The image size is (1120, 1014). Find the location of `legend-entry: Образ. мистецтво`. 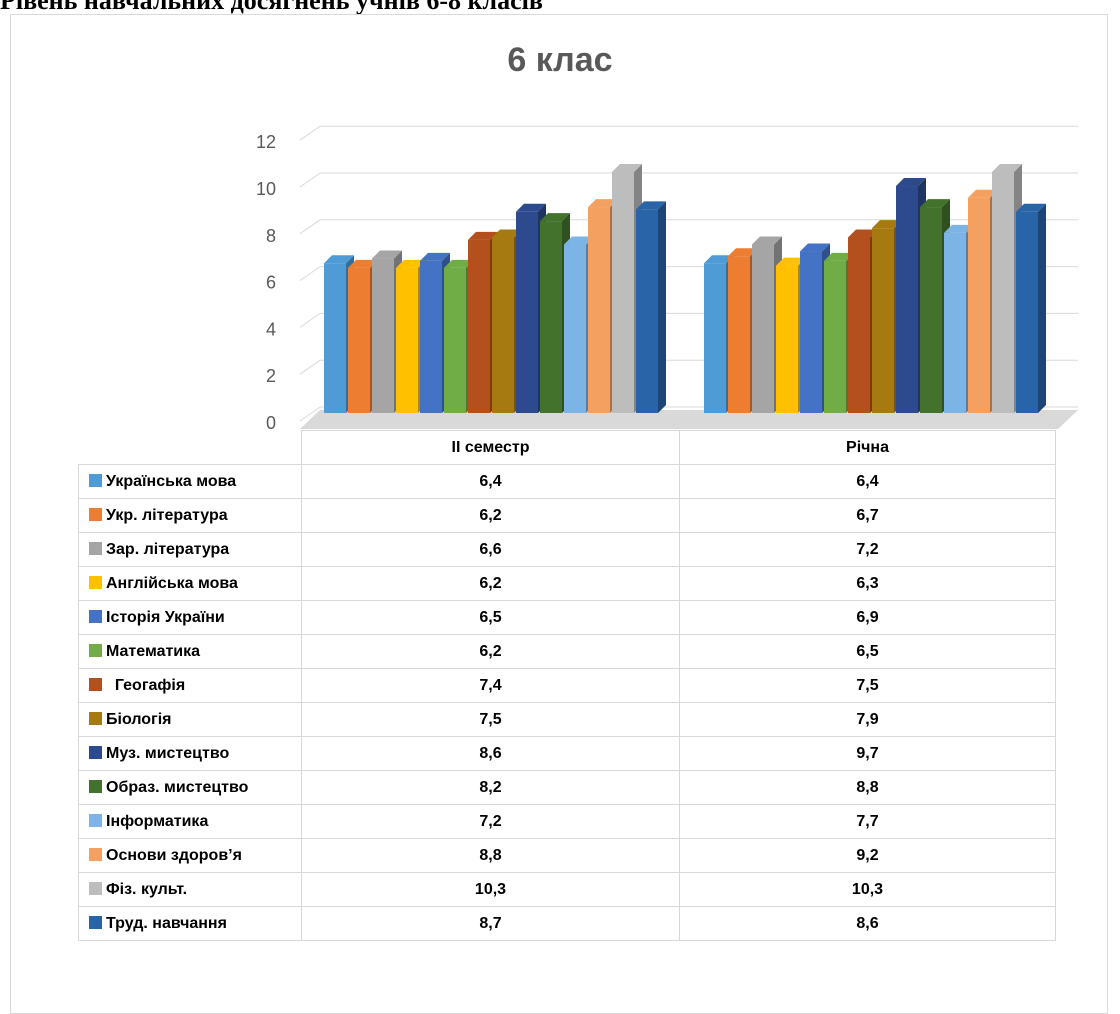

legend-entry: Образ. мистецтво is located at coordinates (190, 787).